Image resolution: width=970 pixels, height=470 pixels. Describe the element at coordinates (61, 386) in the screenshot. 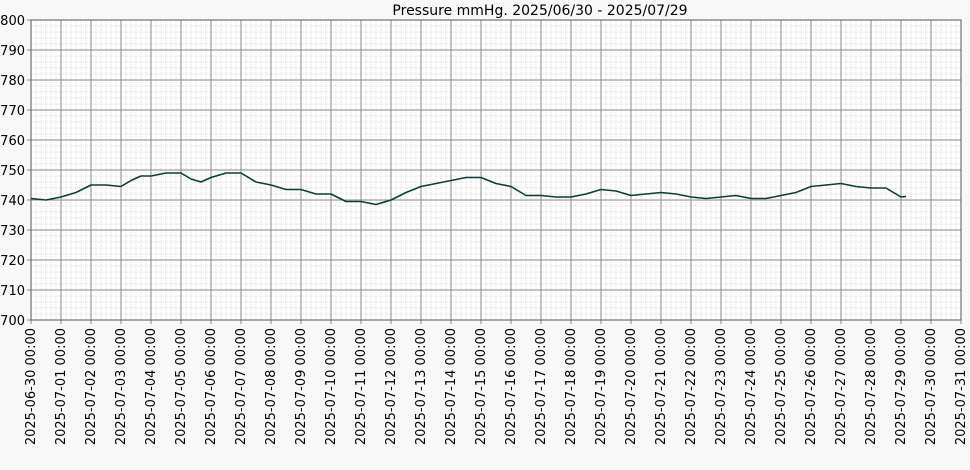

I see `x-tick-label: 2025-07-01 00:00` at that location.